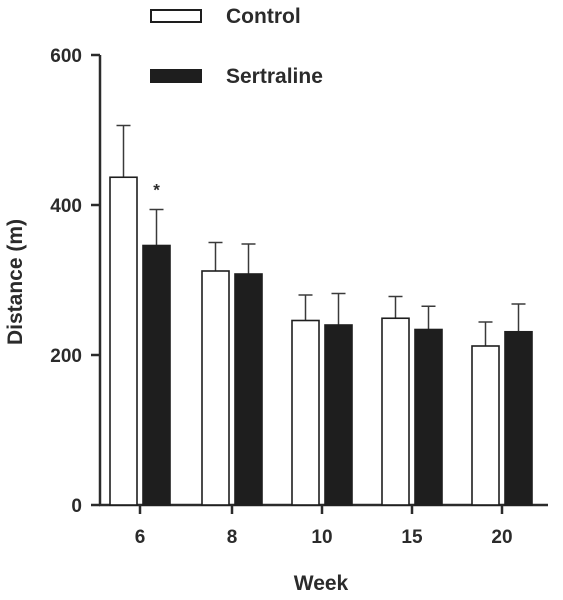 This screenshot has width=563, height=600. What do you see at coordinates (176, 76) in the screenshot?
I see `legend-swatch-sertraline` at bounding box center [176, 76].